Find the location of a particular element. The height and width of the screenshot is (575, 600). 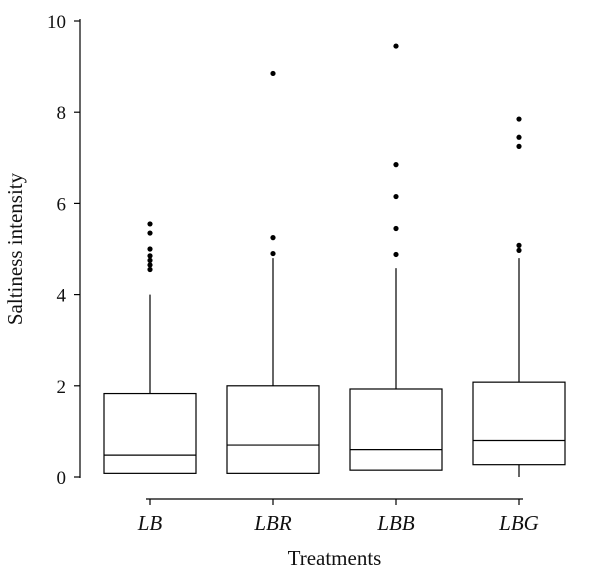

y-tick-label: 2 is located at coordinates (62, 387).